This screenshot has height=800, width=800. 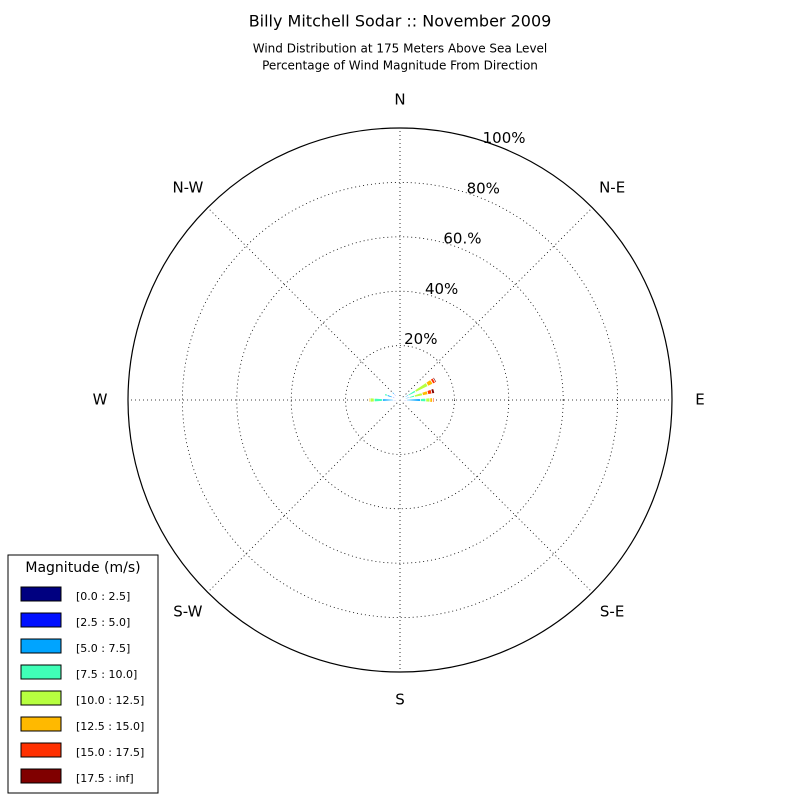 I want to click on r-tick-label: 40%, so click(x=441, y=289).